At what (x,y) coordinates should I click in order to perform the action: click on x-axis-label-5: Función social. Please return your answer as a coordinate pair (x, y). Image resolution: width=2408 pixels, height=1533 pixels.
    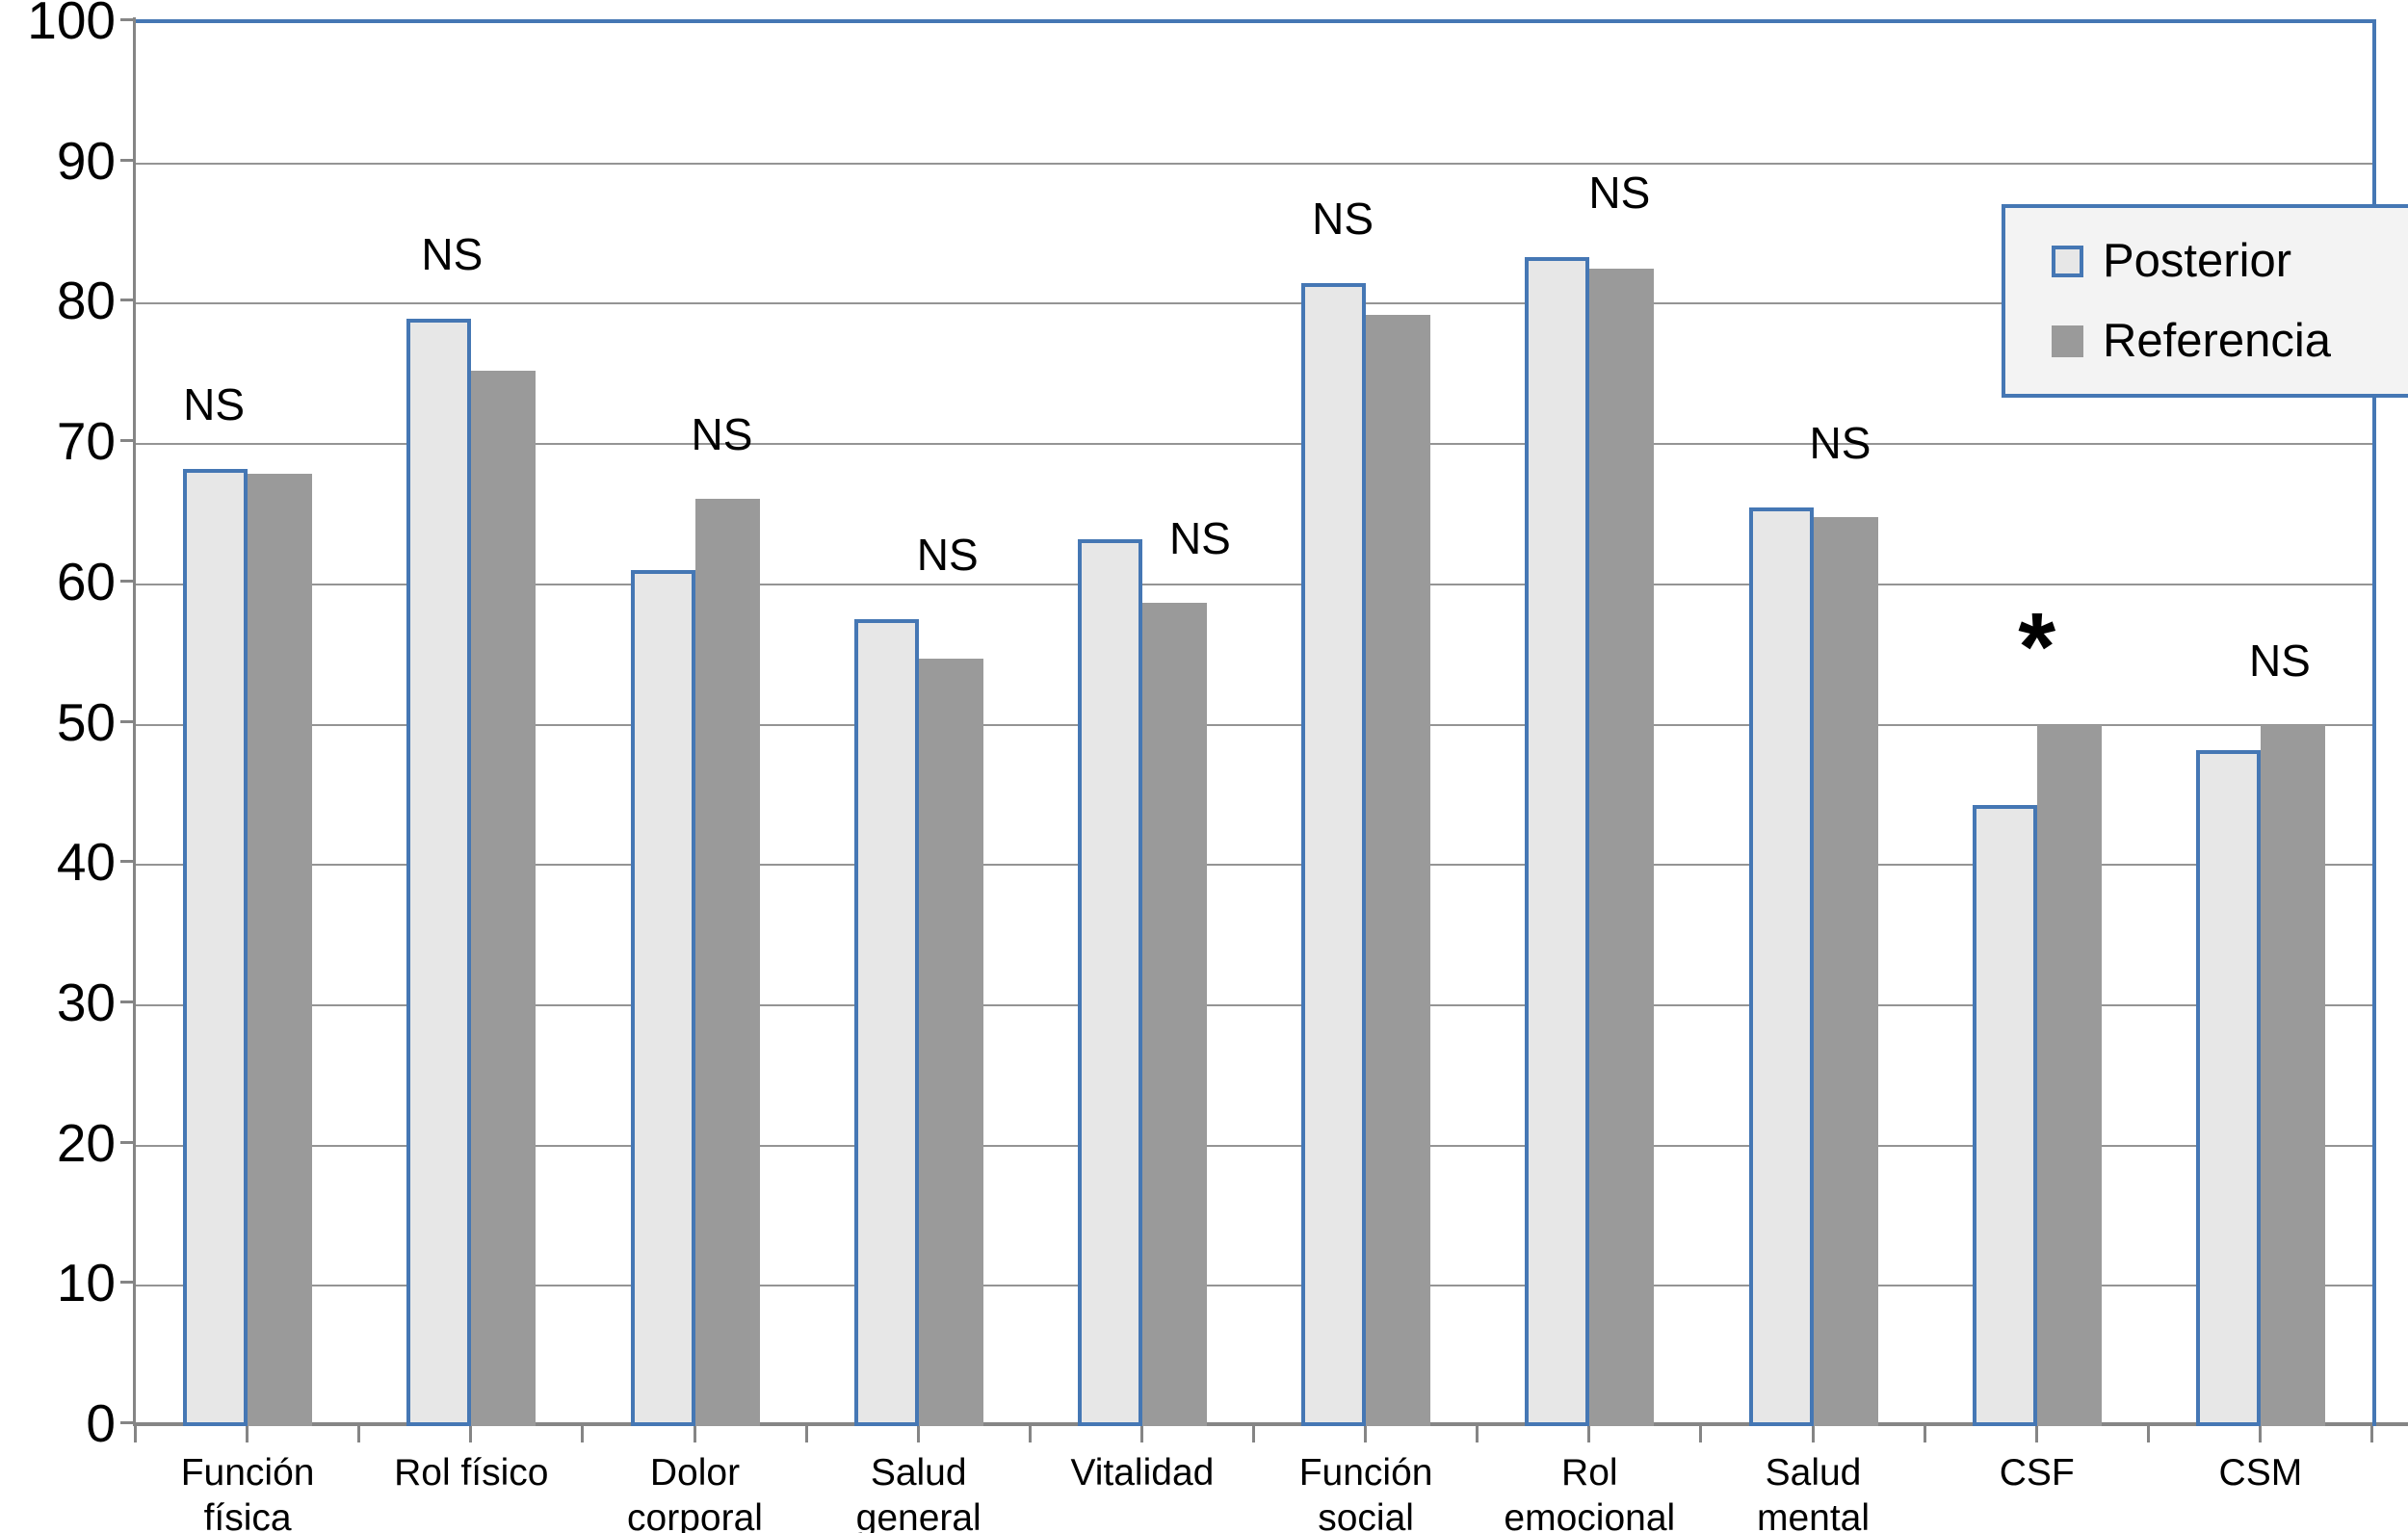
    Looking at the image, I should click on (1365, 1491).